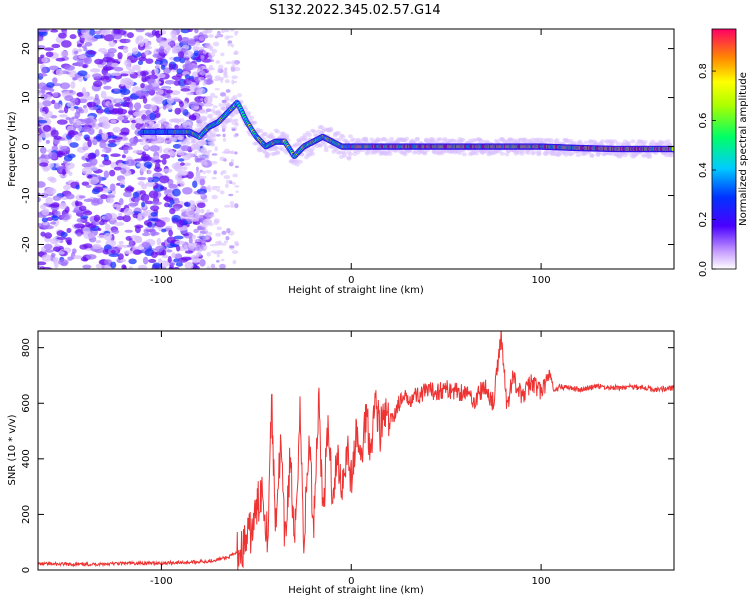 This screenshot has width=750, height=605. What do you see at coordinates (354, 10) in the screenshot?
I see `figure-title: S132.2022.345.02.57.G14` at bounding box center [354, 10].